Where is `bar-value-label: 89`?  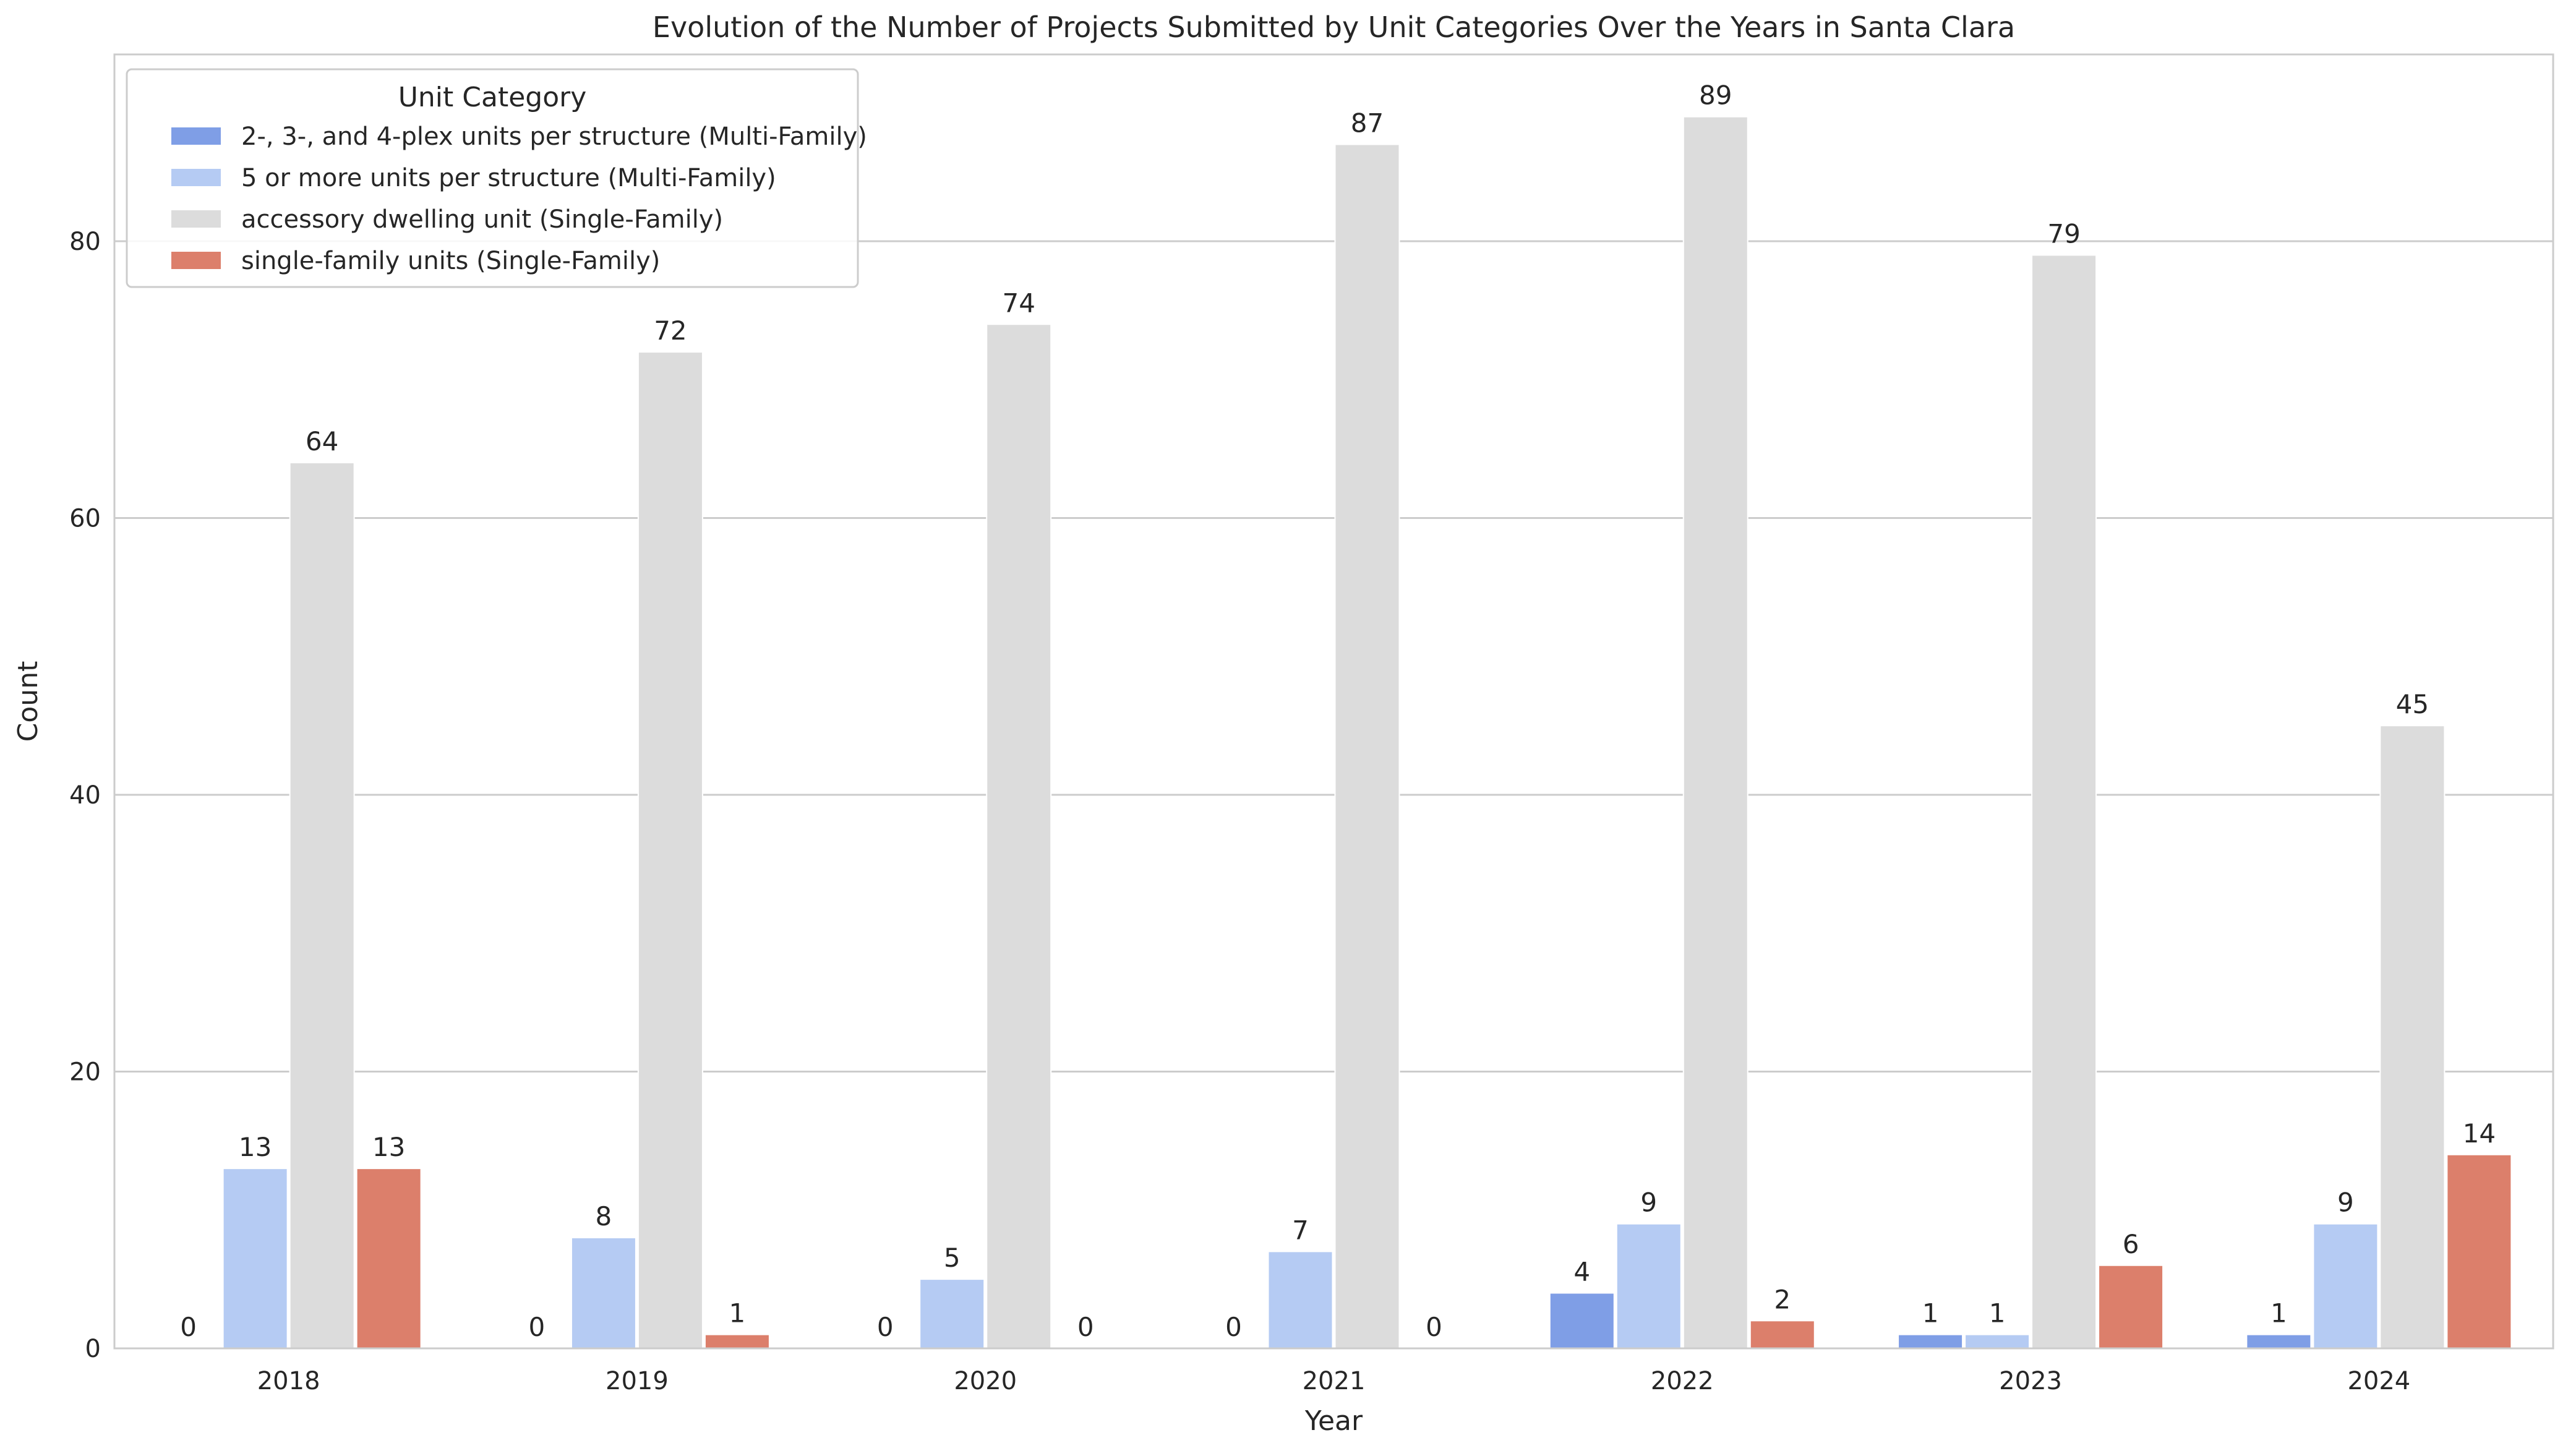 bar-value-label: 89 is located at coordinates (1715, 95).